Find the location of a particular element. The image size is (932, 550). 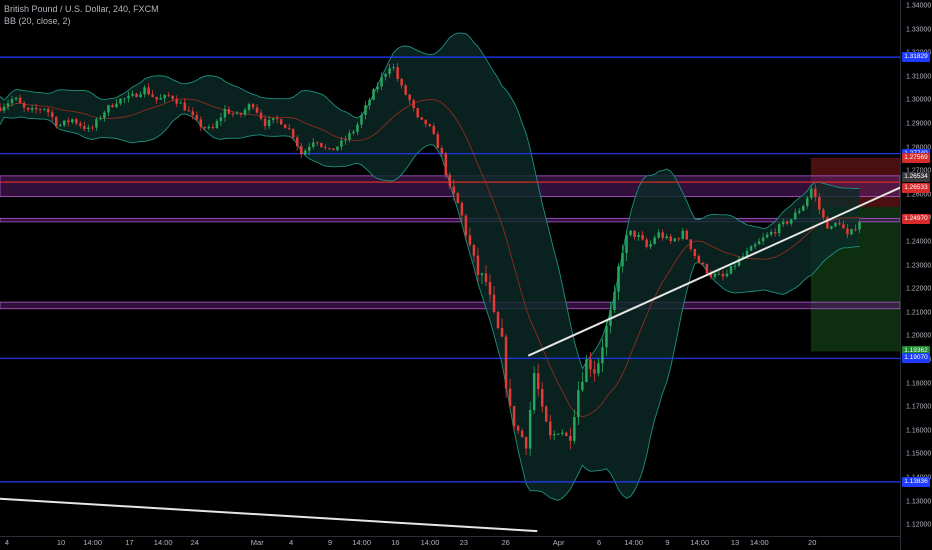

price-tick-label: 1.12000 is located at coordinates (919, 525).